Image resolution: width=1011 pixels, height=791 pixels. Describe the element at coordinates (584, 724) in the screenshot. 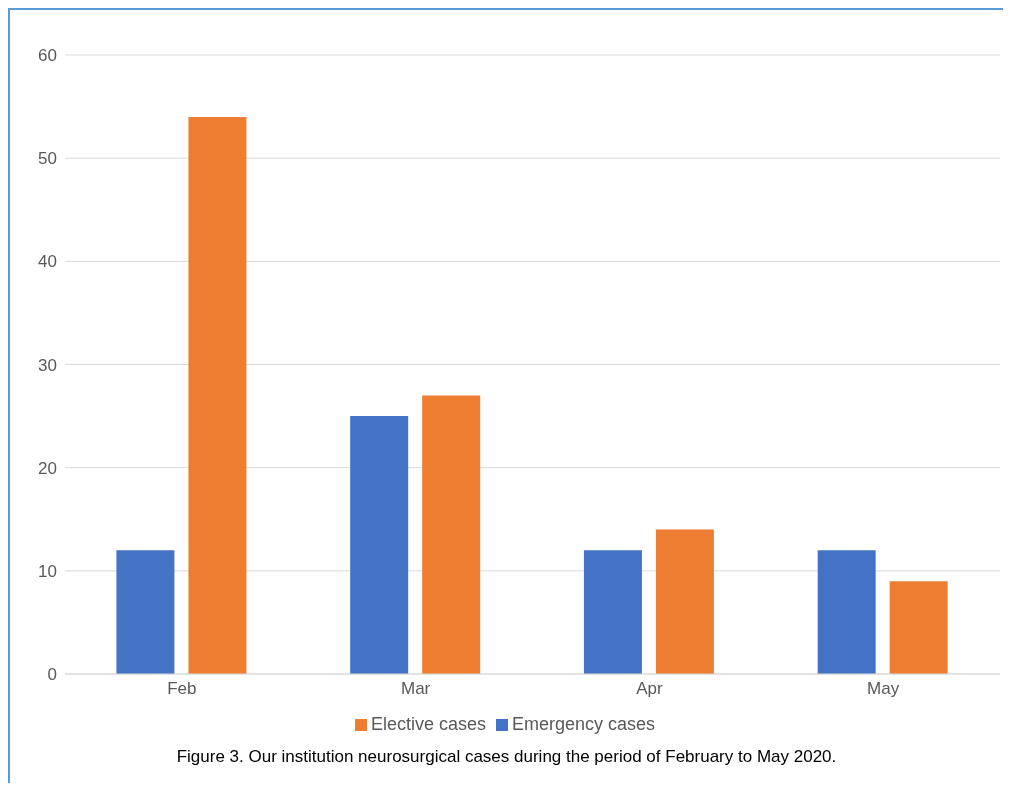

I see `legend-label: Emergency cases` at that location.